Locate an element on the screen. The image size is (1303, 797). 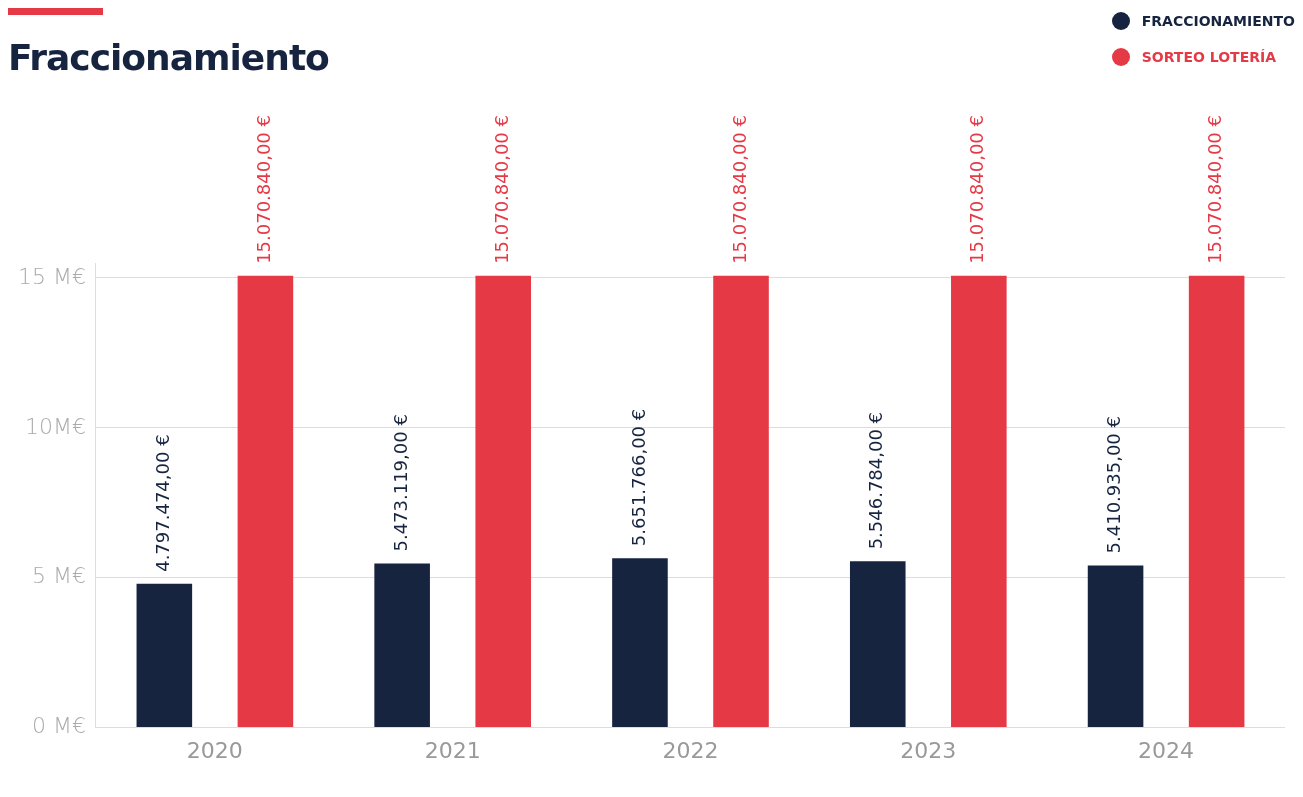
legend-label: FRACCIONAMIENTO is located at coordinates (1218, 21).